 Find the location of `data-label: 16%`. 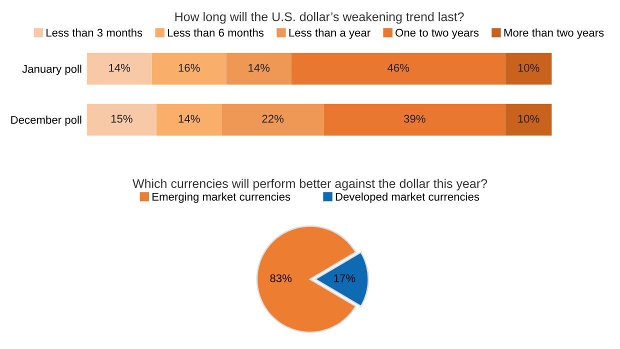

data-label: 16% is located at coordinates (189, 68).